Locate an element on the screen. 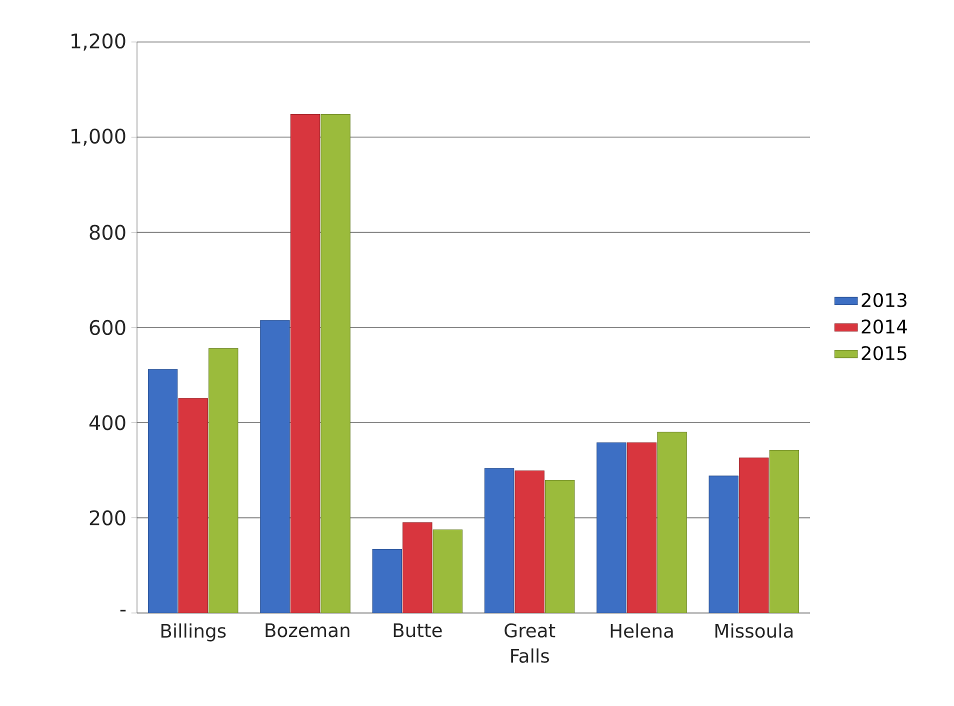 This screenshot has height=706, width=954. y-tick-label: 1,200 is located at coordinates (99, 42).